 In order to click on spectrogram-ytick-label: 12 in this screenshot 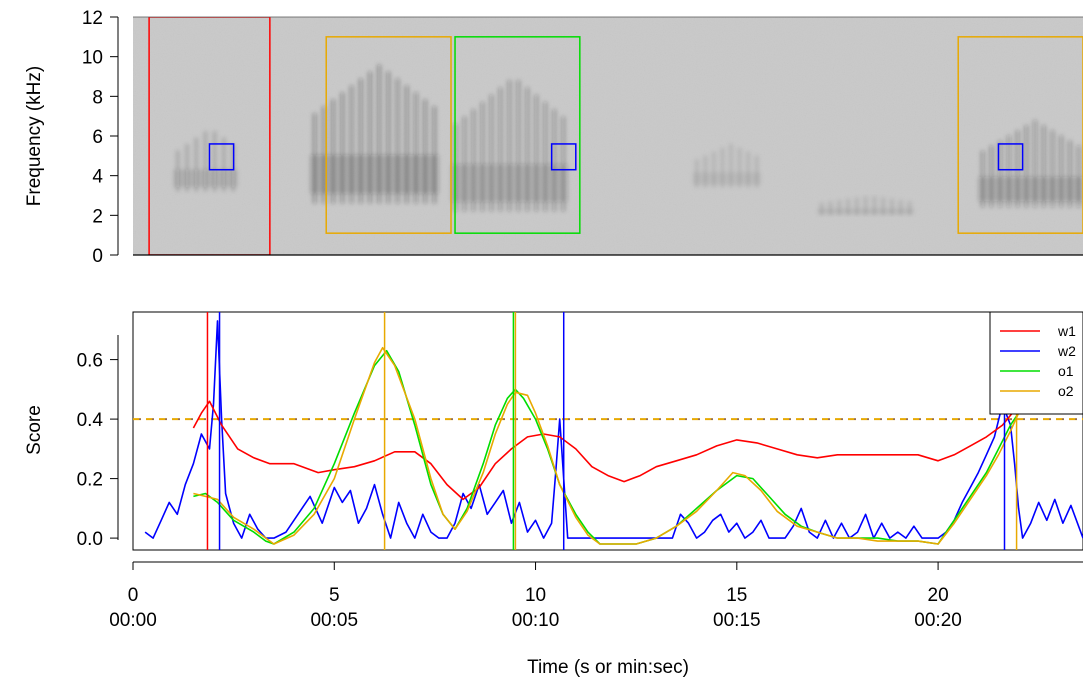, I will do `click(92, 18)`.